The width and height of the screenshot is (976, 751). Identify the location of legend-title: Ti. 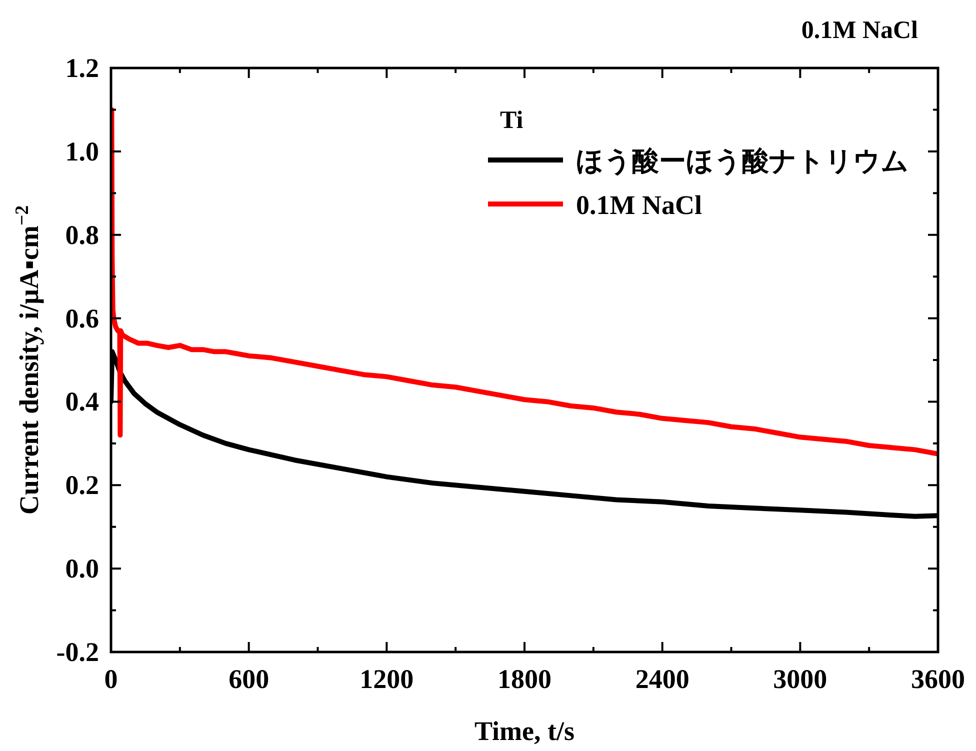
(512, 120).